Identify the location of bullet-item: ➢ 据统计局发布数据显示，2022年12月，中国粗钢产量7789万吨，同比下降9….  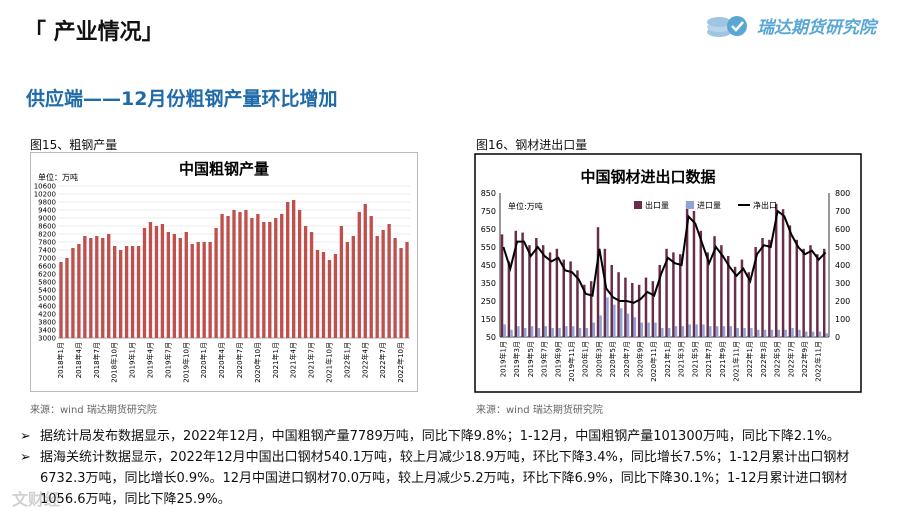
(455, 436).